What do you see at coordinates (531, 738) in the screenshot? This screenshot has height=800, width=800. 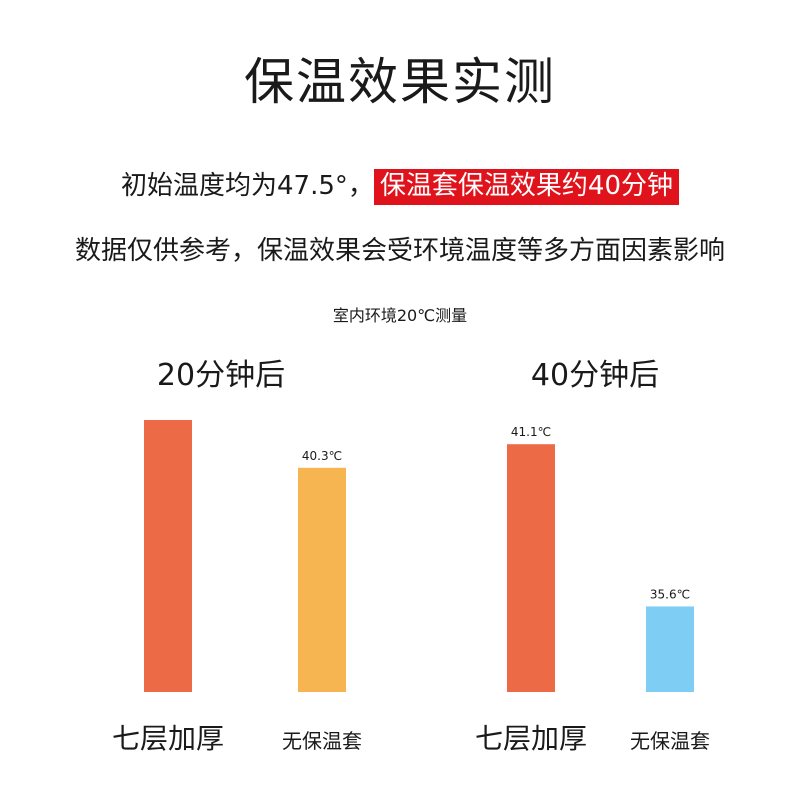 I see `category-label-2-1: 七层加厚` at bounding box center [531, 738].